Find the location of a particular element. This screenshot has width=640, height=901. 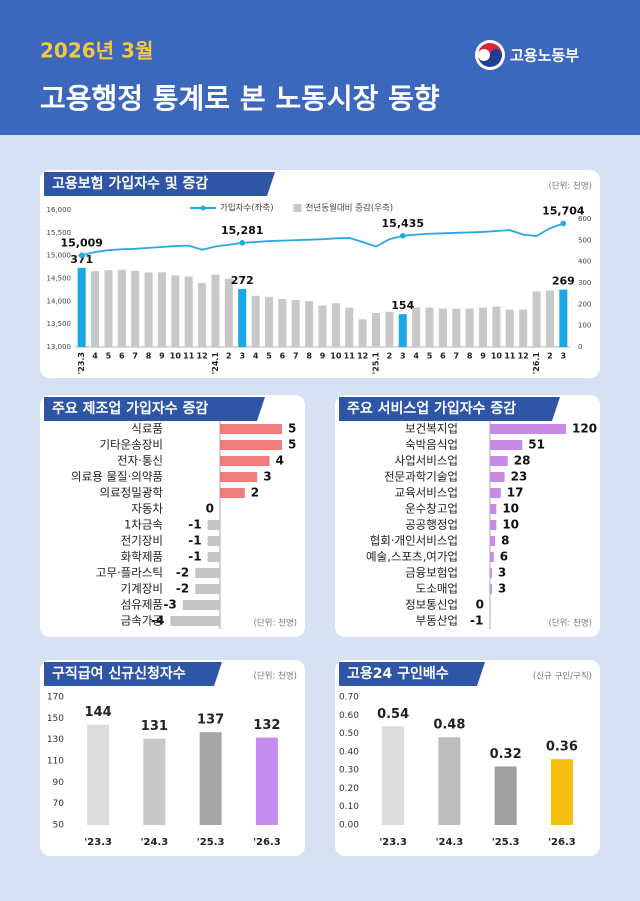

category-label: 숙박음식업 is located at coordinates (431, 445).